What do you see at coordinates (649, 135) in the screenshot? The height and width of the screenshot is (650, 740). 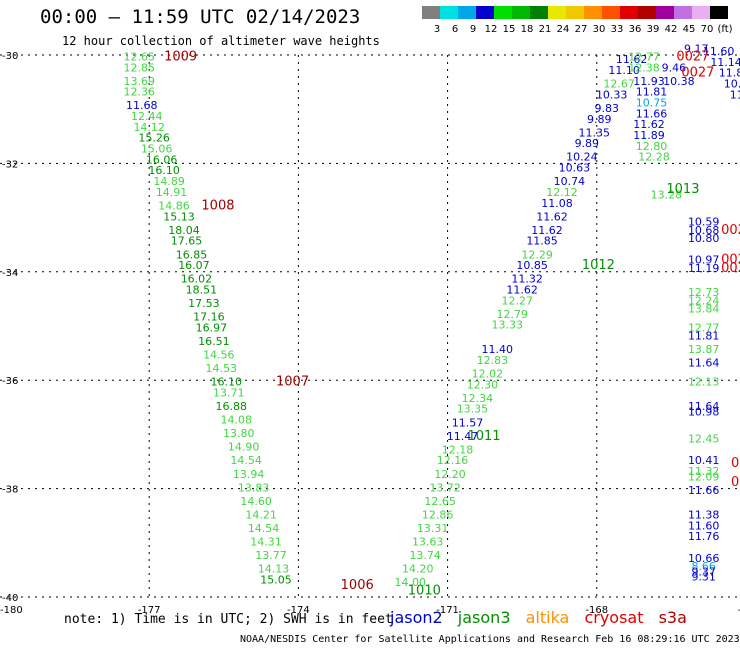 I see `wave-height-label: 11.89` at bounding box center [649, 135].